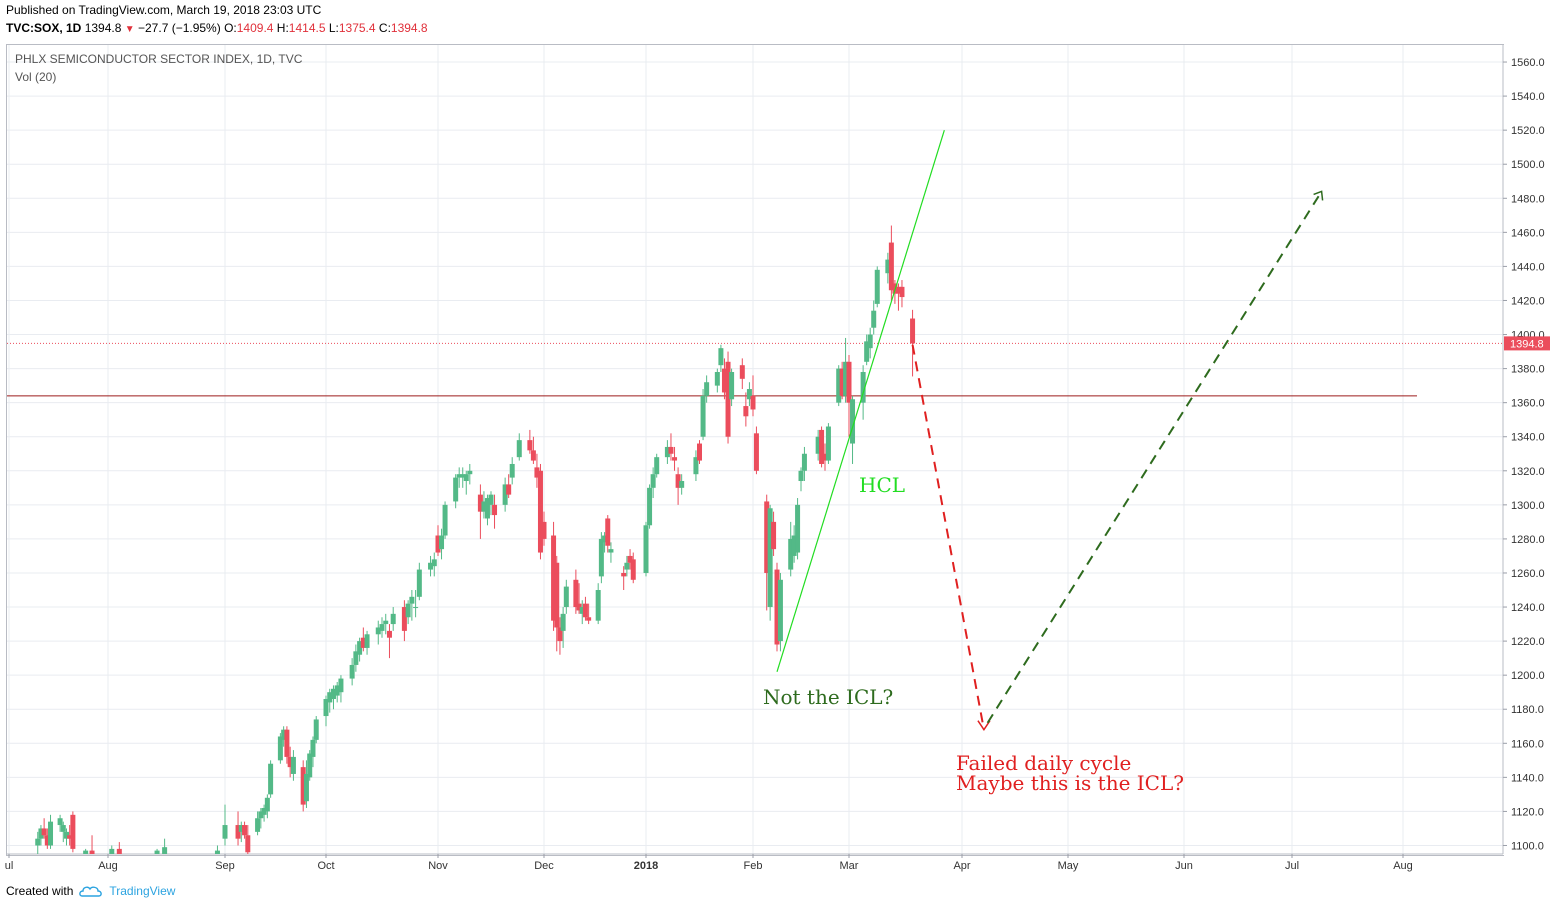  Describe the element at coordinates (142, 891) in the screenshot. I see `tradingview-link: TradingView` at that location.